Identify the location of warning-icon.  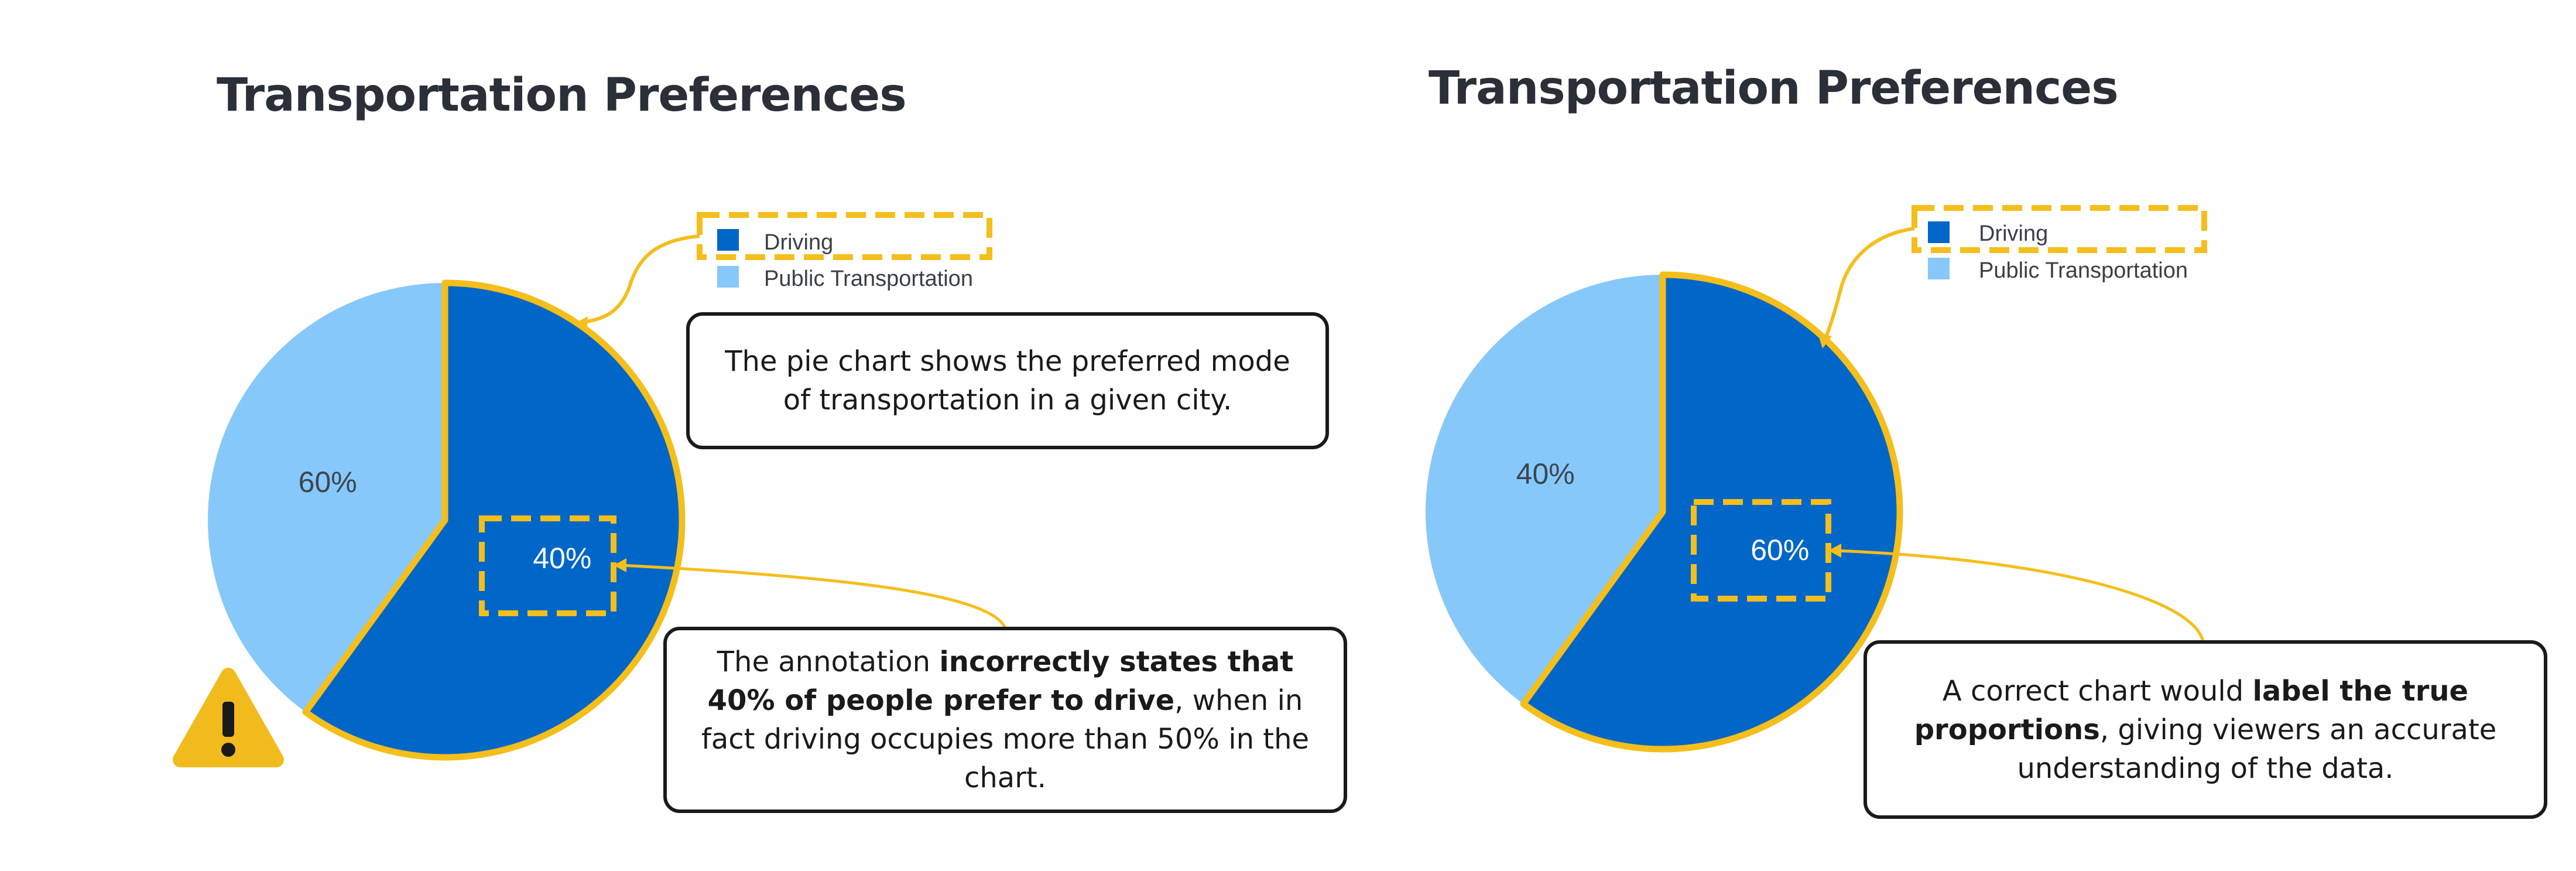
(228, 717).